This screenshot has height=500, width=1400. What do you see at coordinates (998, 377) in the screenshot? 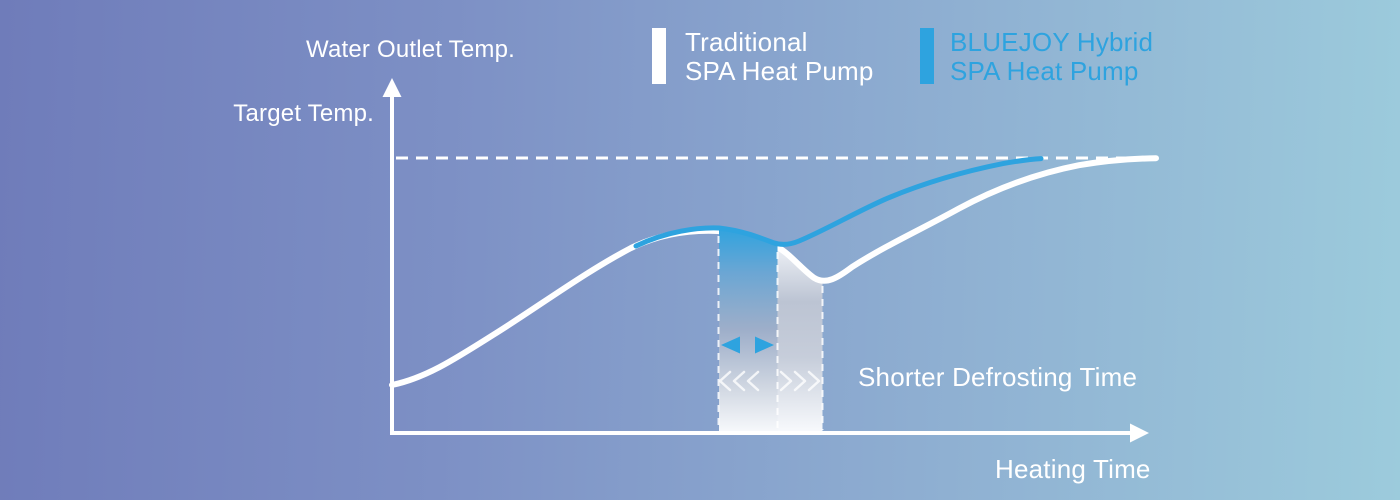
I see `annotation-shorter-defrosting-time: Shorter Defrosting Time` at bounding box center [998, 377].